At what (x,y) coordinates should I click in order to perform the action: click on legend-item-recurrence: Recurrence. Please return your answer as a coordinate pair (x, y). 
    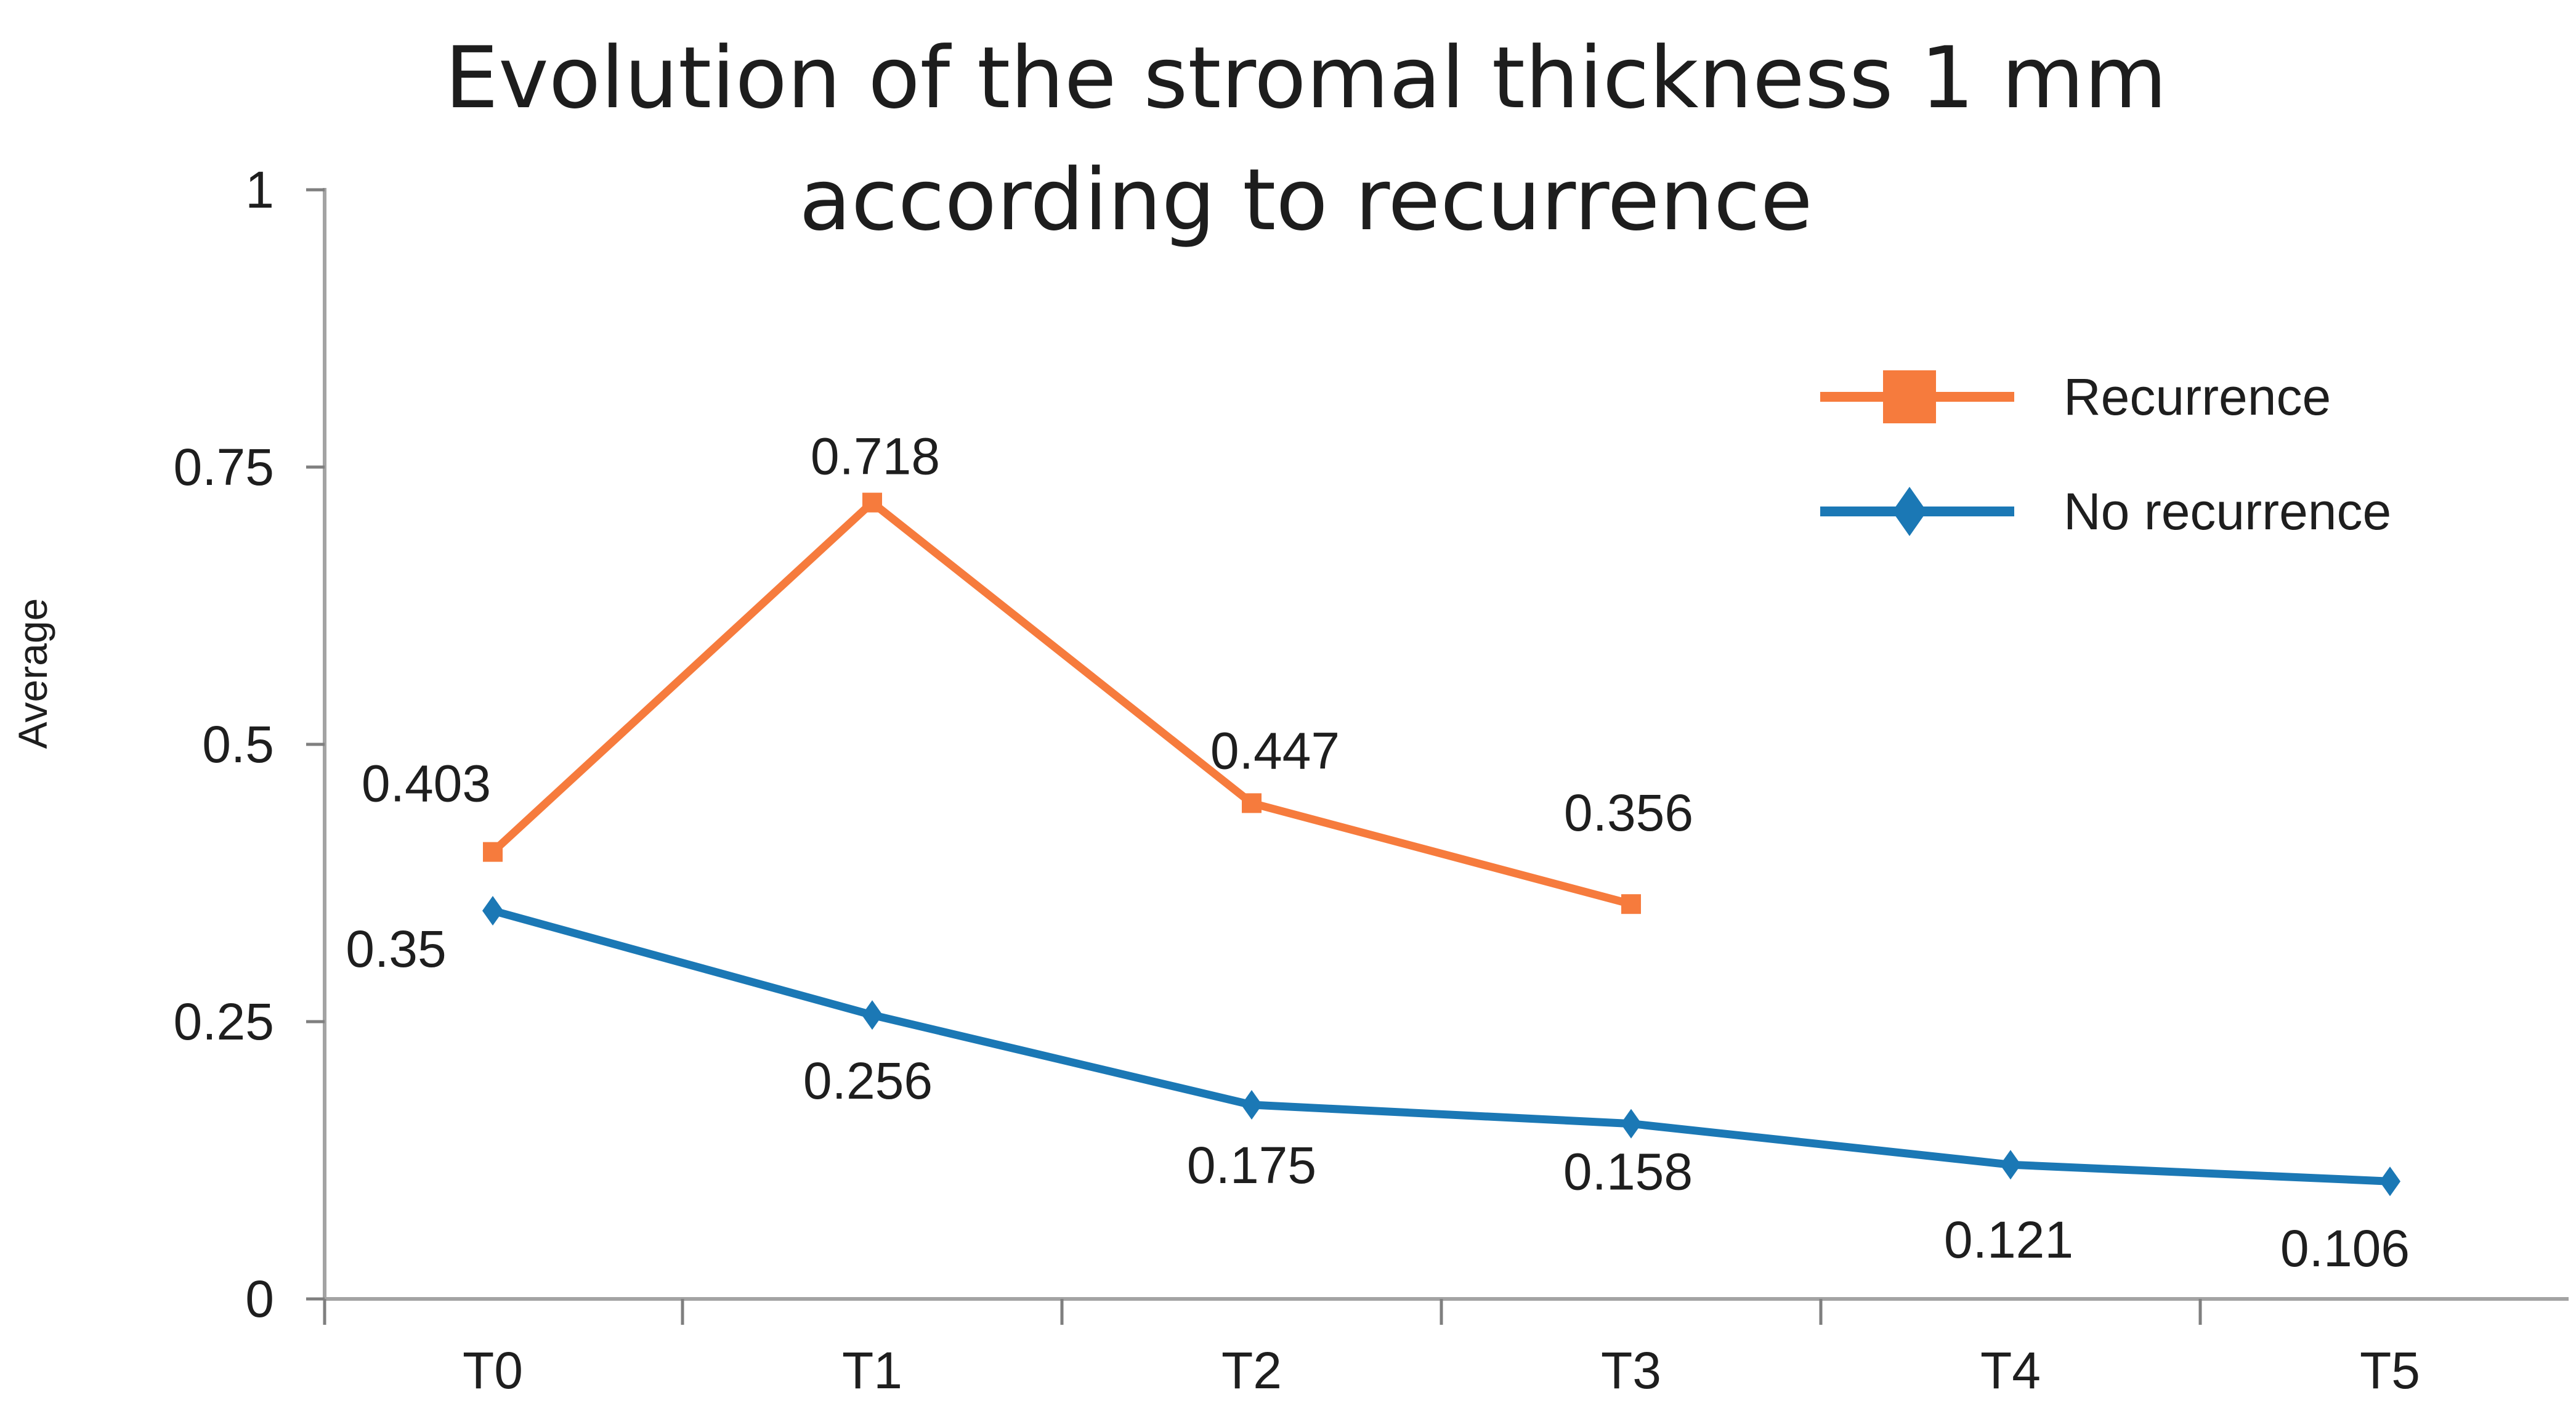
    Looking at the image, I should click on (2075, 397).